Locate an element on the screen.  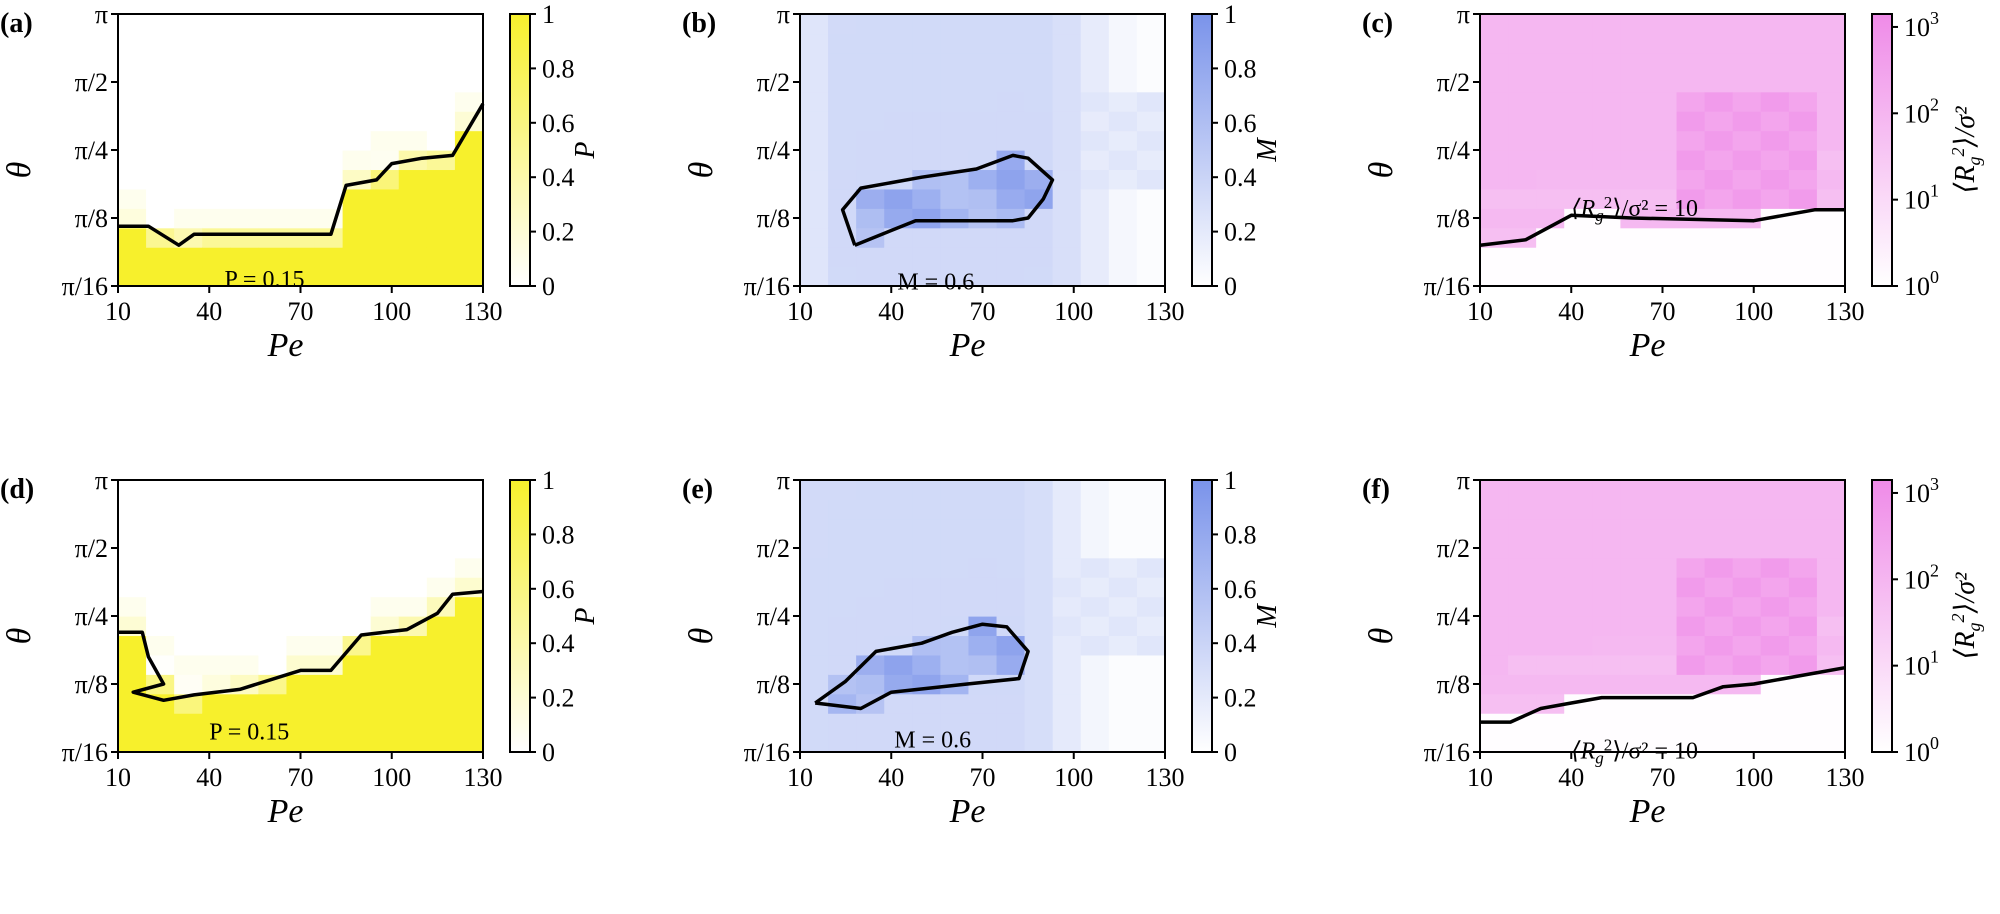
y-tick-label: π/2 is located at coordinates (1453, 82).